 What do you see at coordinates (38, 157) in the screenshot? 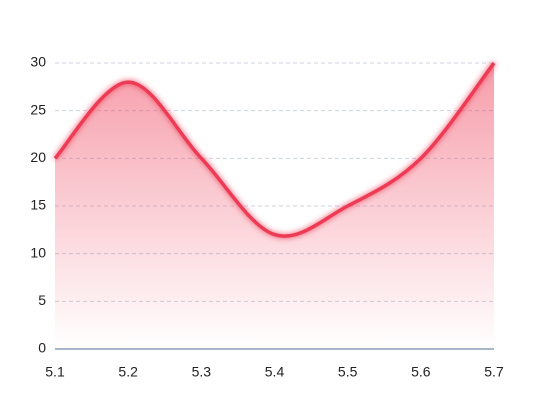
I see `y-tick-label: 20` at bounding box center [38, 157].